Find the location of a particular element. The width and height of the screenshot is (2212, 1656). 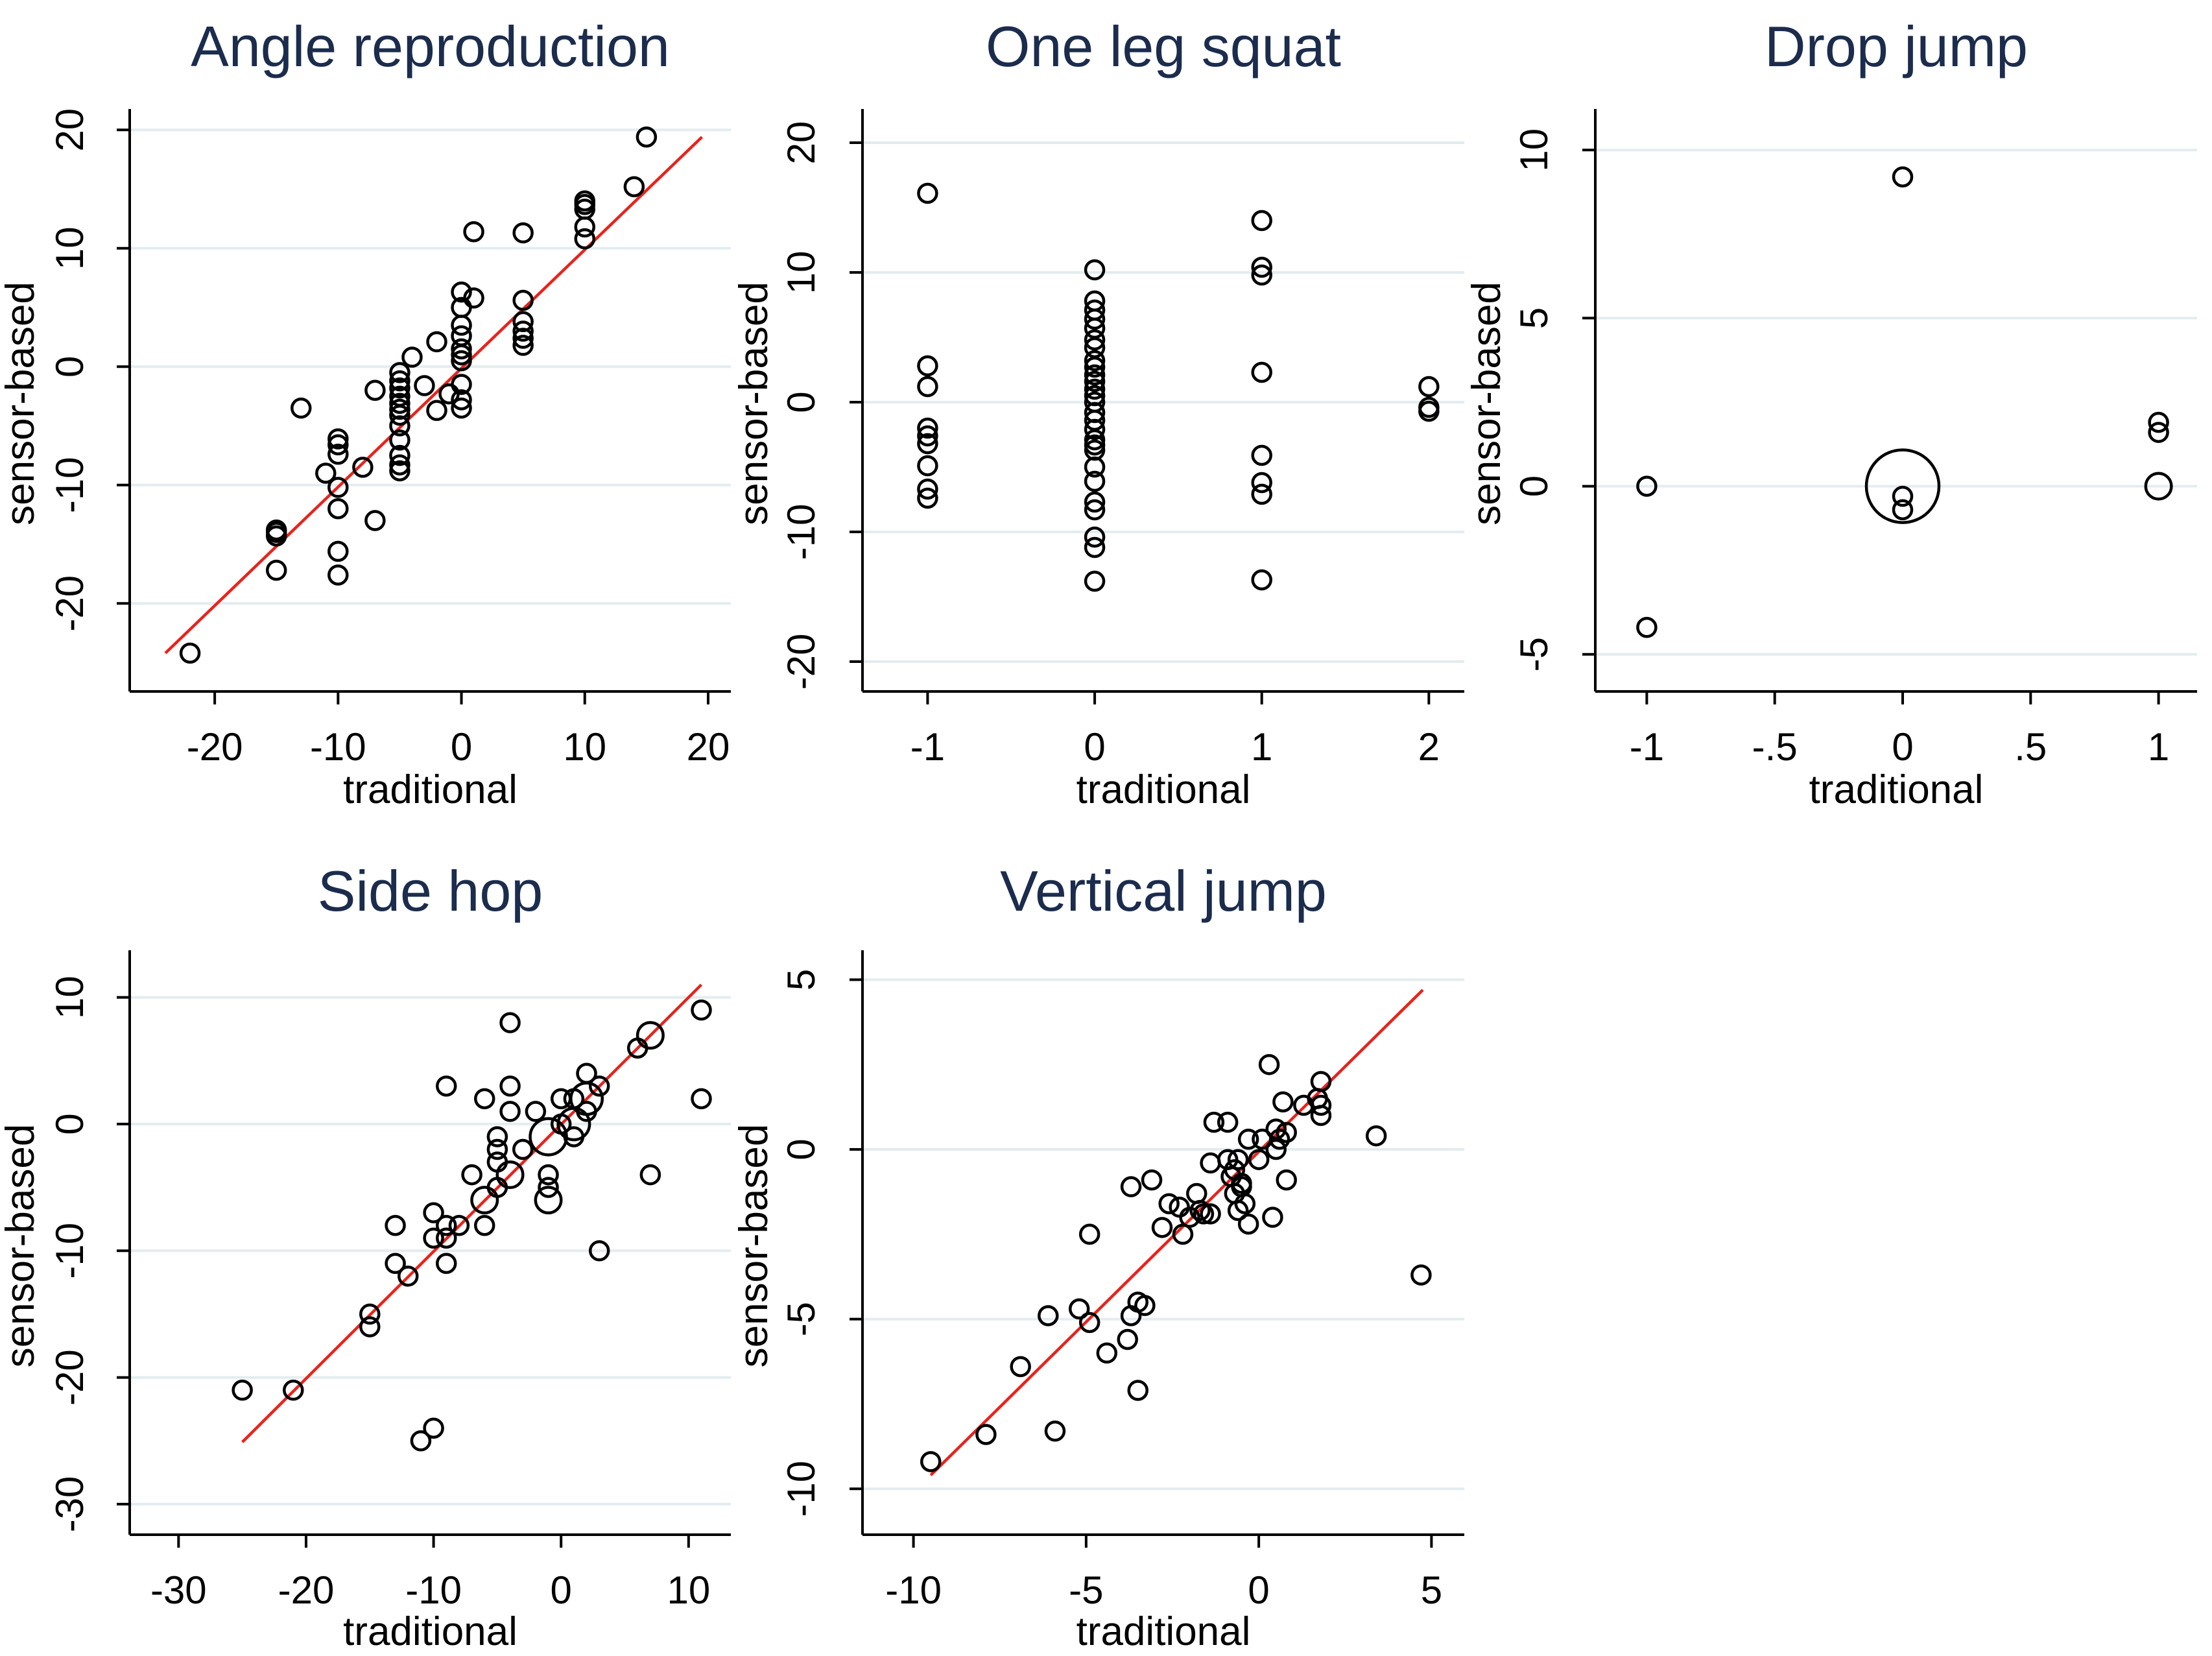

y-axis-label: sensor-based is located at coordinates (21, 403).